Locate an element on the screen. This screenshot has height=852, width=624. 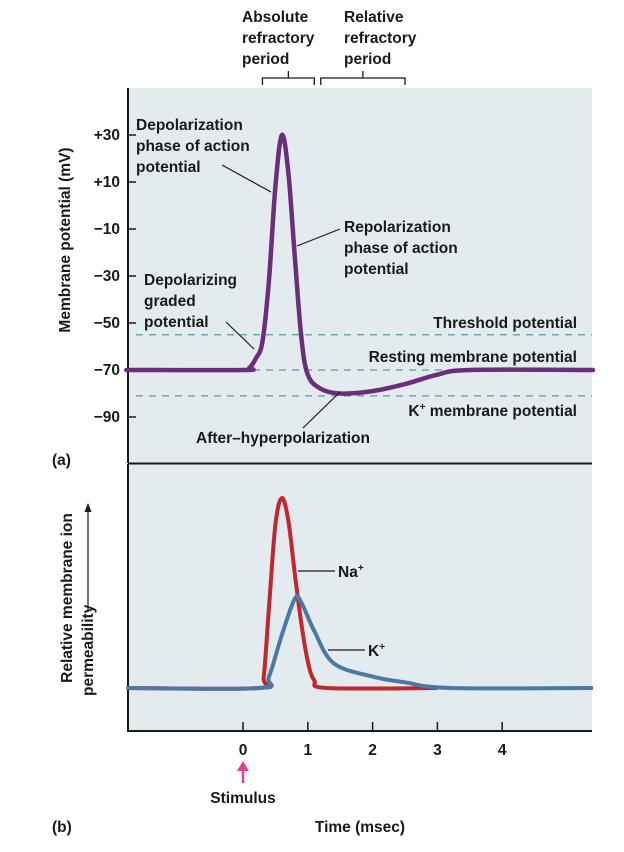
na-permeability-line is located at coordinates (282, 593).